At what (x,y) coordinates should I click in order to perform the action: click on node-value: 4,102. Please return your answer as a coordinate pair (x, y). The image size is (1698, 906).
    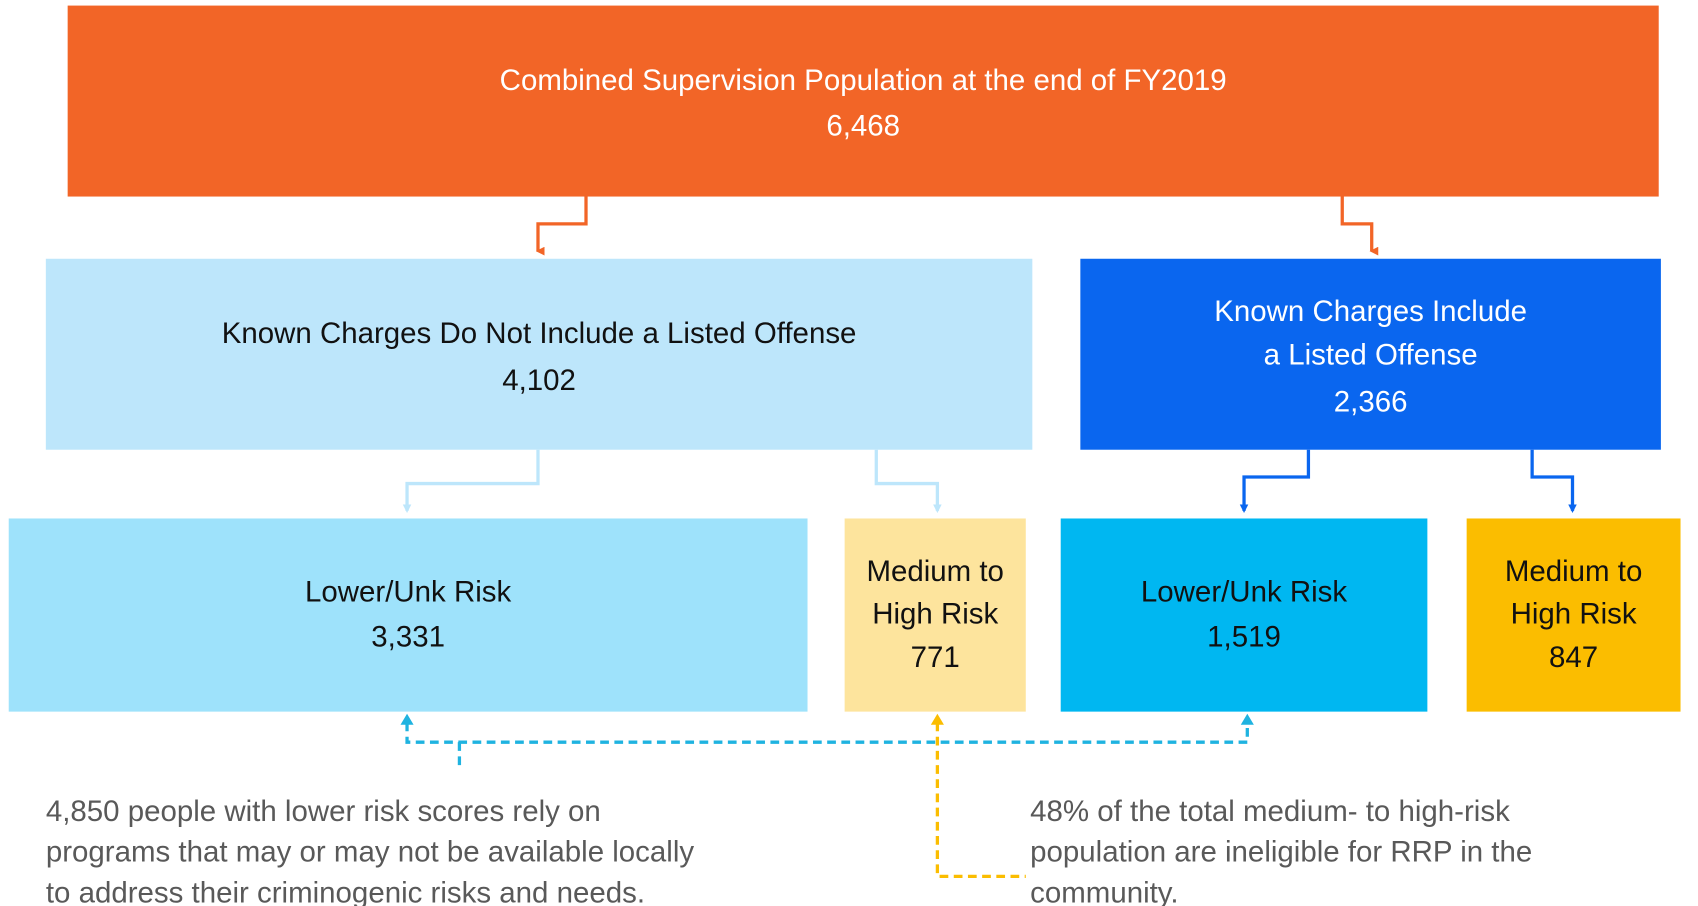
    Looking at the image, I should click on (539, 380).